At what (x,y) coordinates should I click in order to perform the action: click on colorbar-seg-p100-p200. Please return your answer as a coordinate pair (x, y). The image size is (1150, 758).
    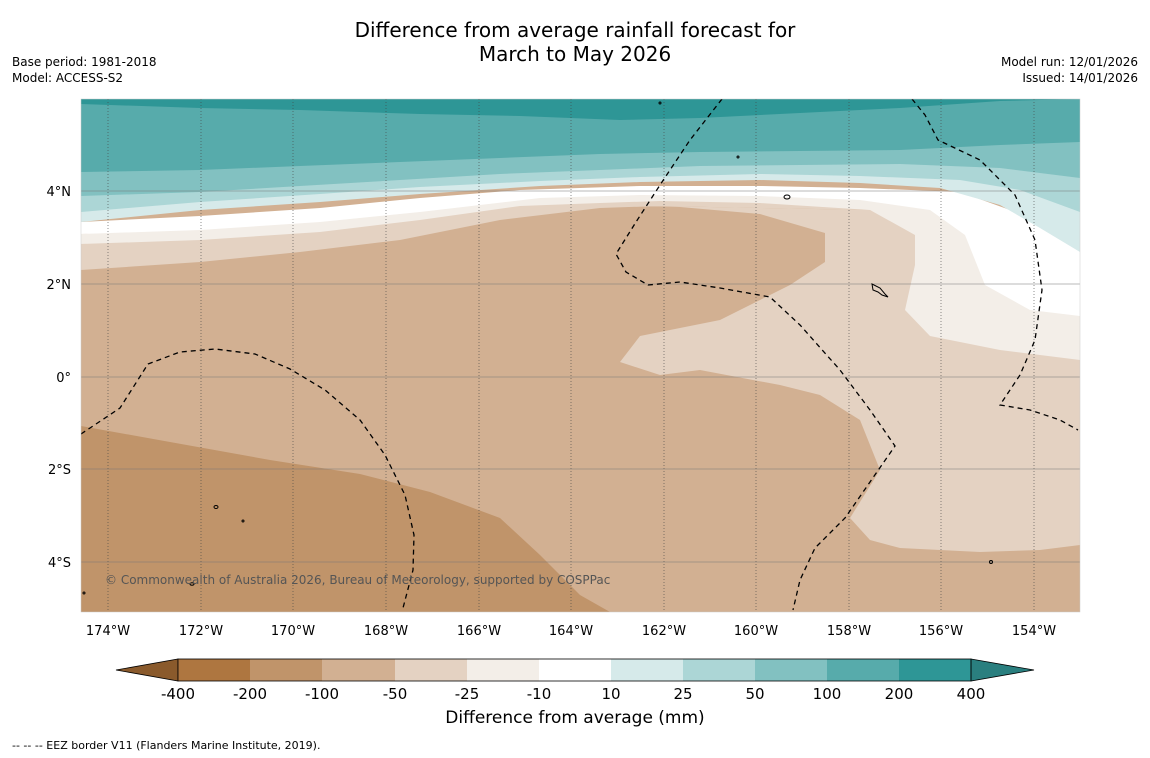
    Looking at the image, I should click on (863, 670).